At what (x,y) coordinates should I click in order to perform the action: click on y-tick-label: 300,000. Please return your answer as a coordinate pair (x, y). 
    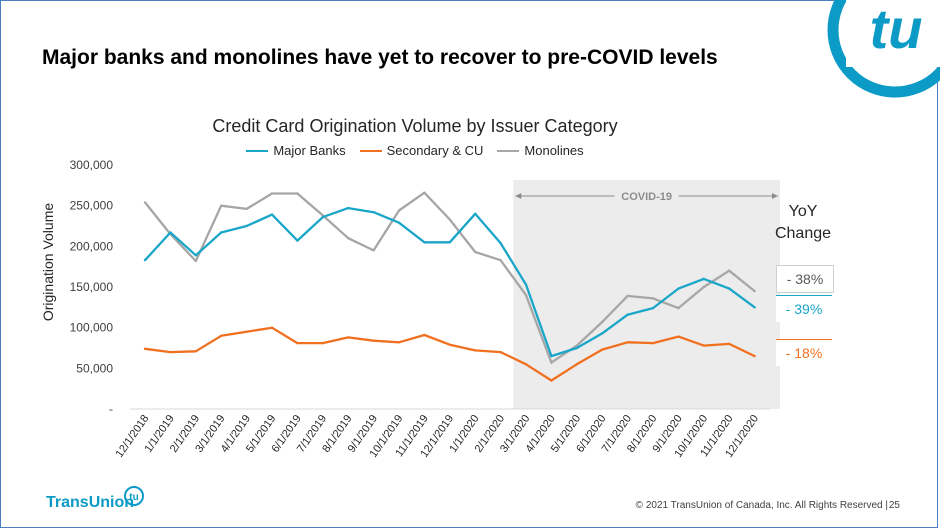
    Looking at the image, I should click on (92, 165).